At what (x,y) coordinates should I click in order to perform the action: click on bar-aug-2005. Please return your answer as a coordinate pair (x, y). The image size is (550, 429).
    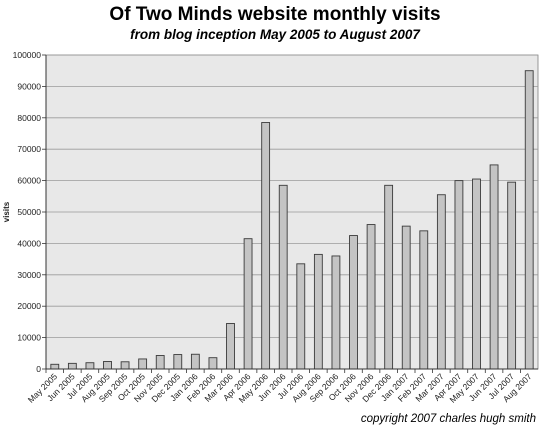
    Looking at the image, I should click on (107, 365).